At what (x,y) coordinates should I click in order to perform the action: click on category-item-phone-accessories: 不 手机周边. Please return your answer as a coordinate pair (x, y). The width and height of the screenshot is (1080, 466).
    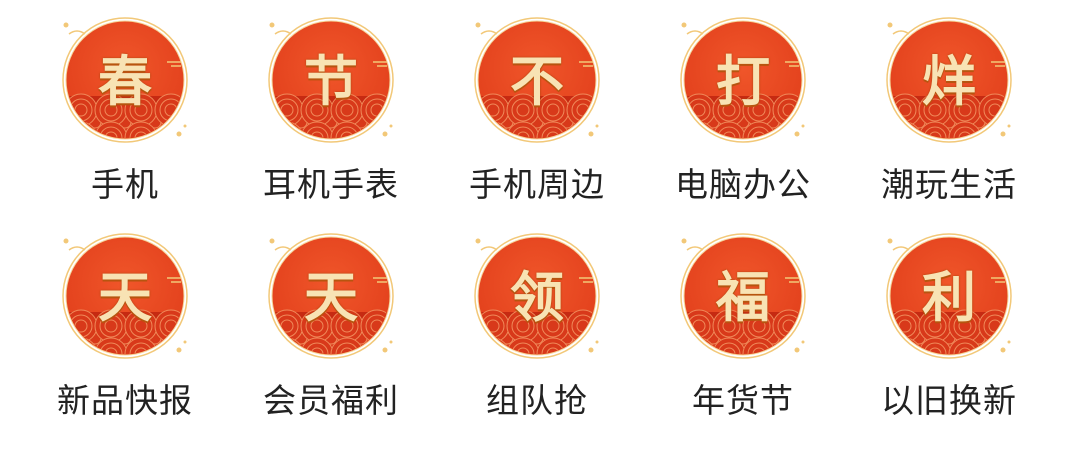
    Looking at the image, I should click on (537, 102).